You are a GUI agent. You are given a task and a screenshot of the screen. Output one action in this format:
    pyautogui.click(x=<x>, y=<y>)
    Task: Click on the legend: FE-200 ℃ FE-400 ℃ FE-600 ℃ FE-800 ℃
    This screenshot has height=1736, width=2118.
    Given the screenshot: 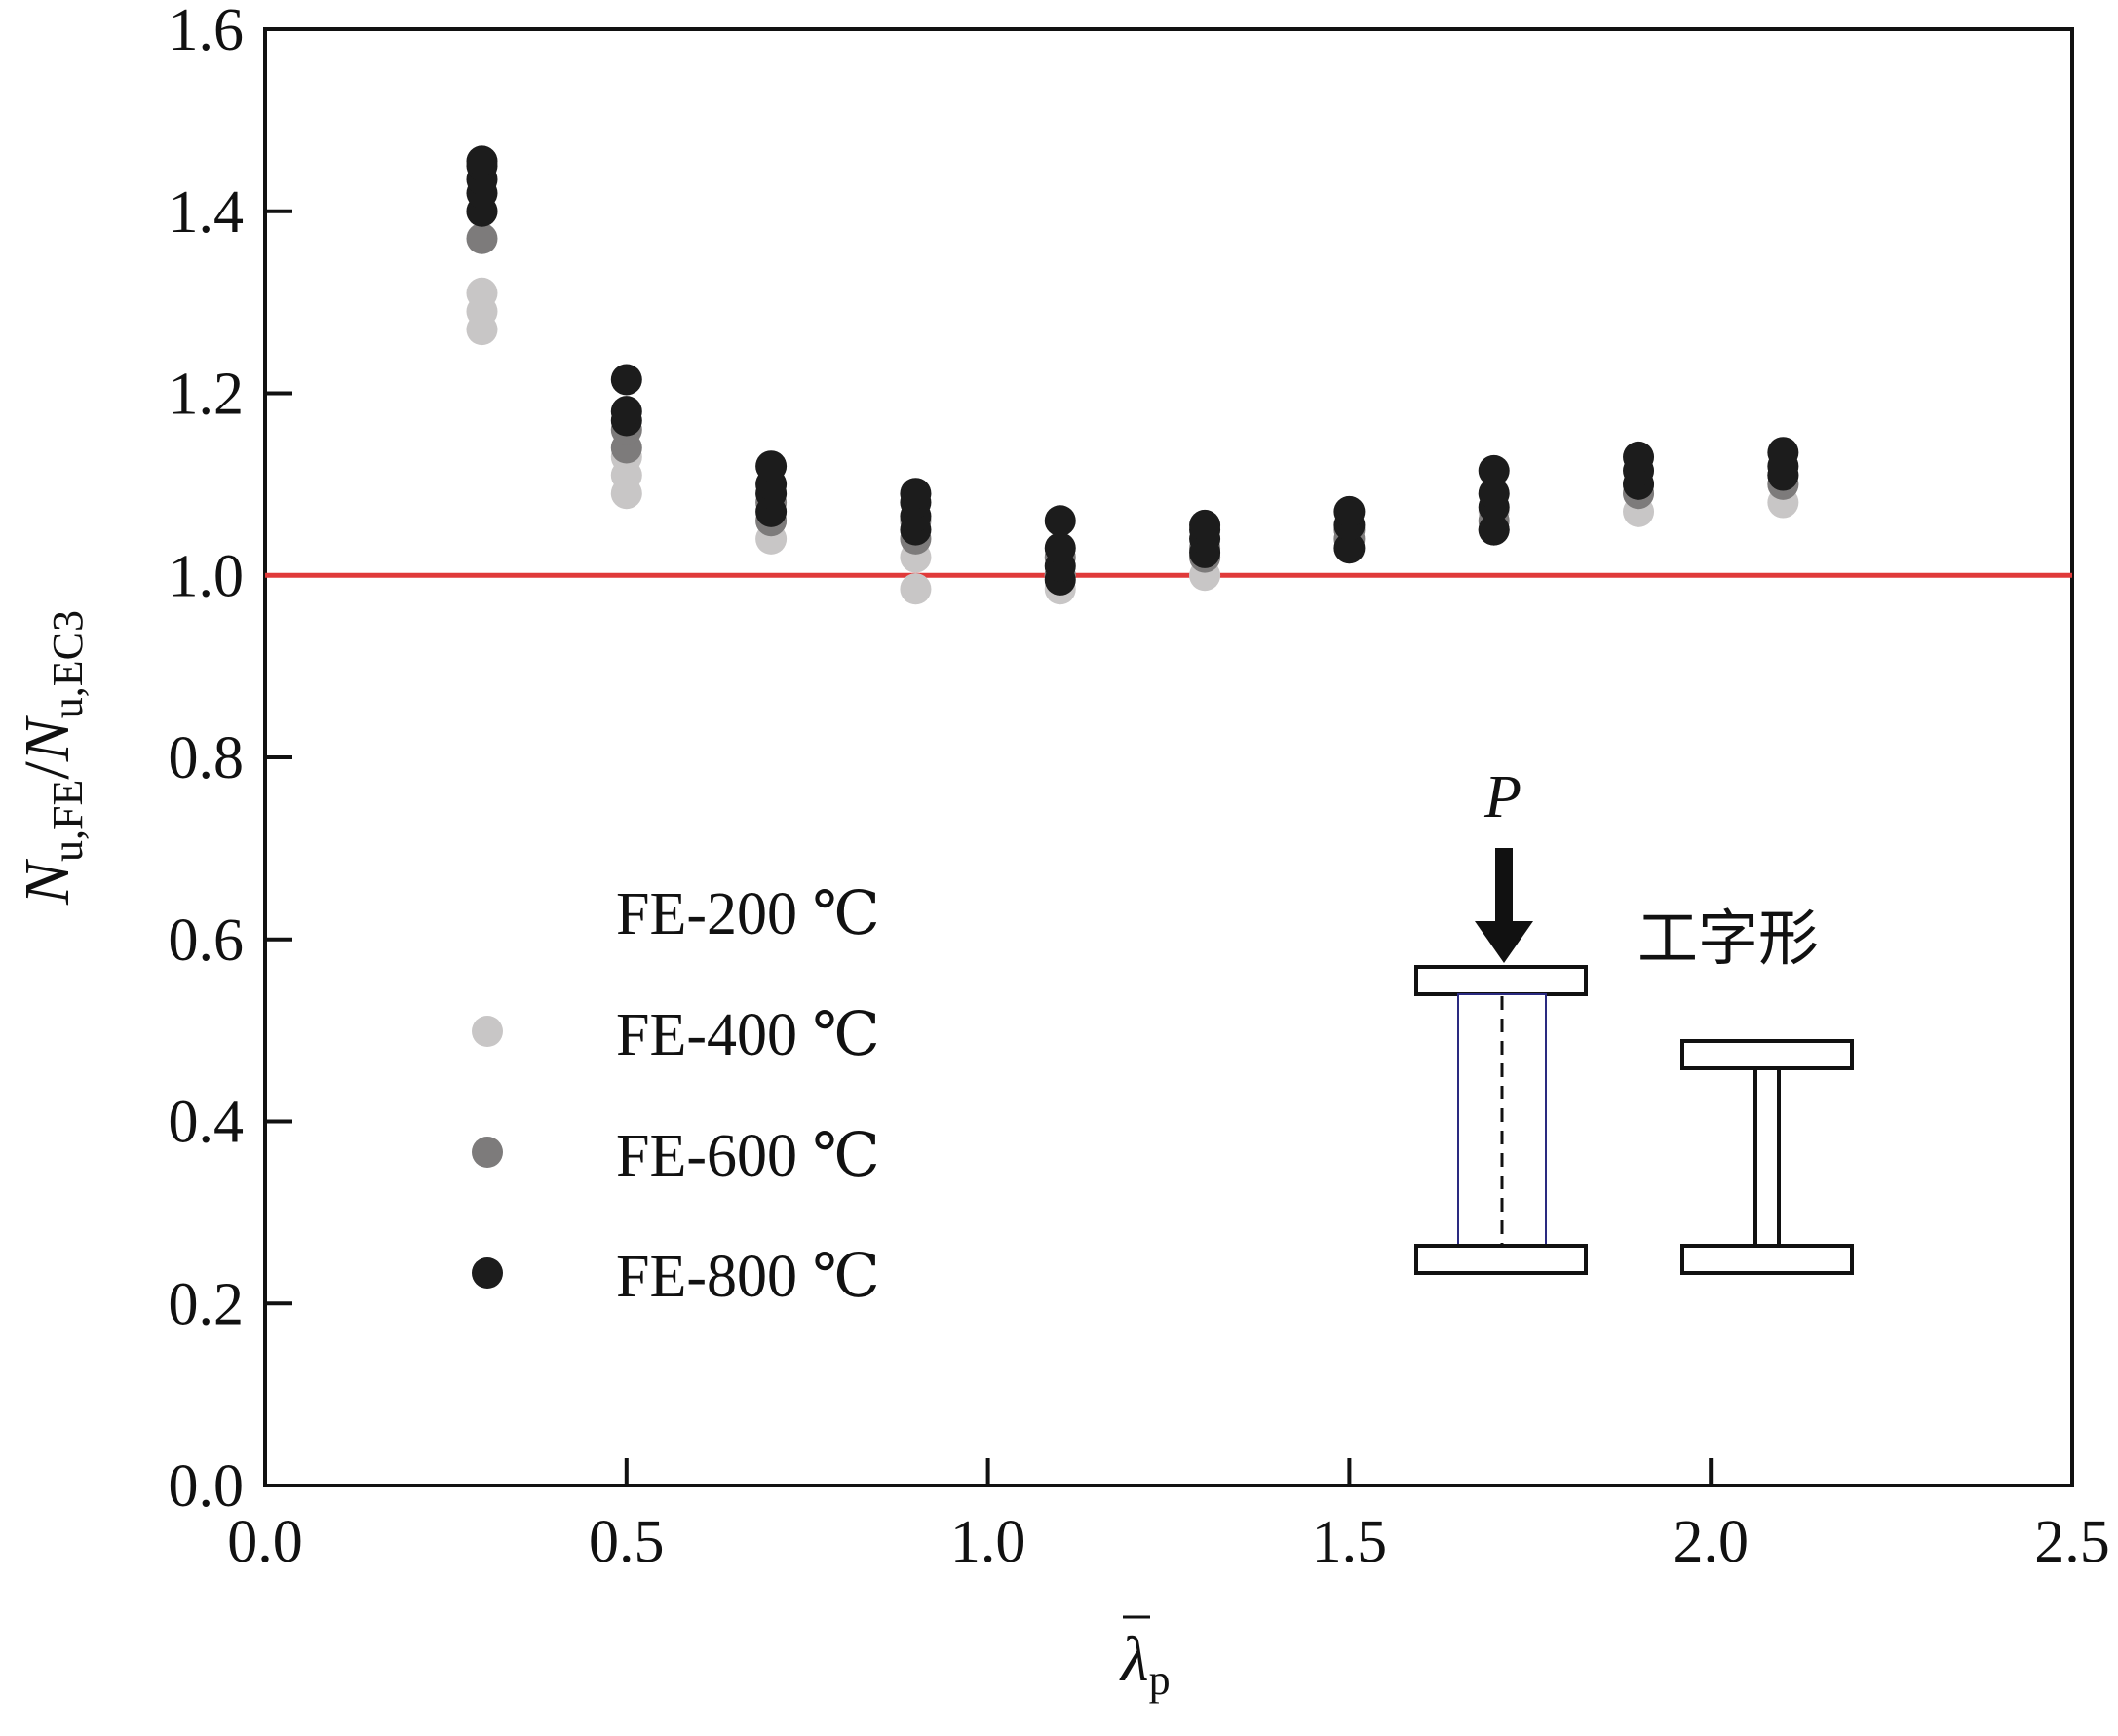 What is the action you would take?
    pyautogui.click(x=676, y=1095)
    